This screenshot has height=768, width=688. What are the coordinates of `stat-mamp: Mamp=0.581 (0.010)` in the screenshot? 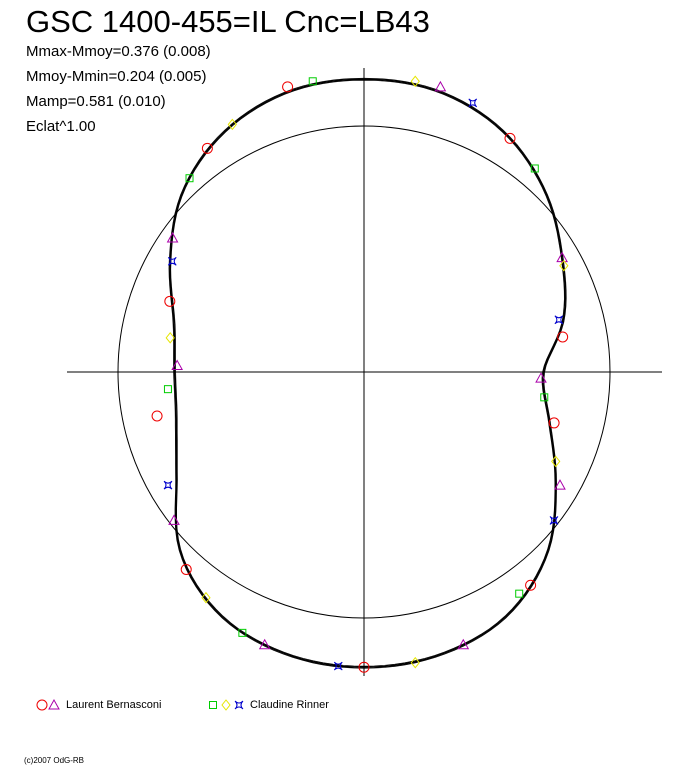 It's located at (96, 101).